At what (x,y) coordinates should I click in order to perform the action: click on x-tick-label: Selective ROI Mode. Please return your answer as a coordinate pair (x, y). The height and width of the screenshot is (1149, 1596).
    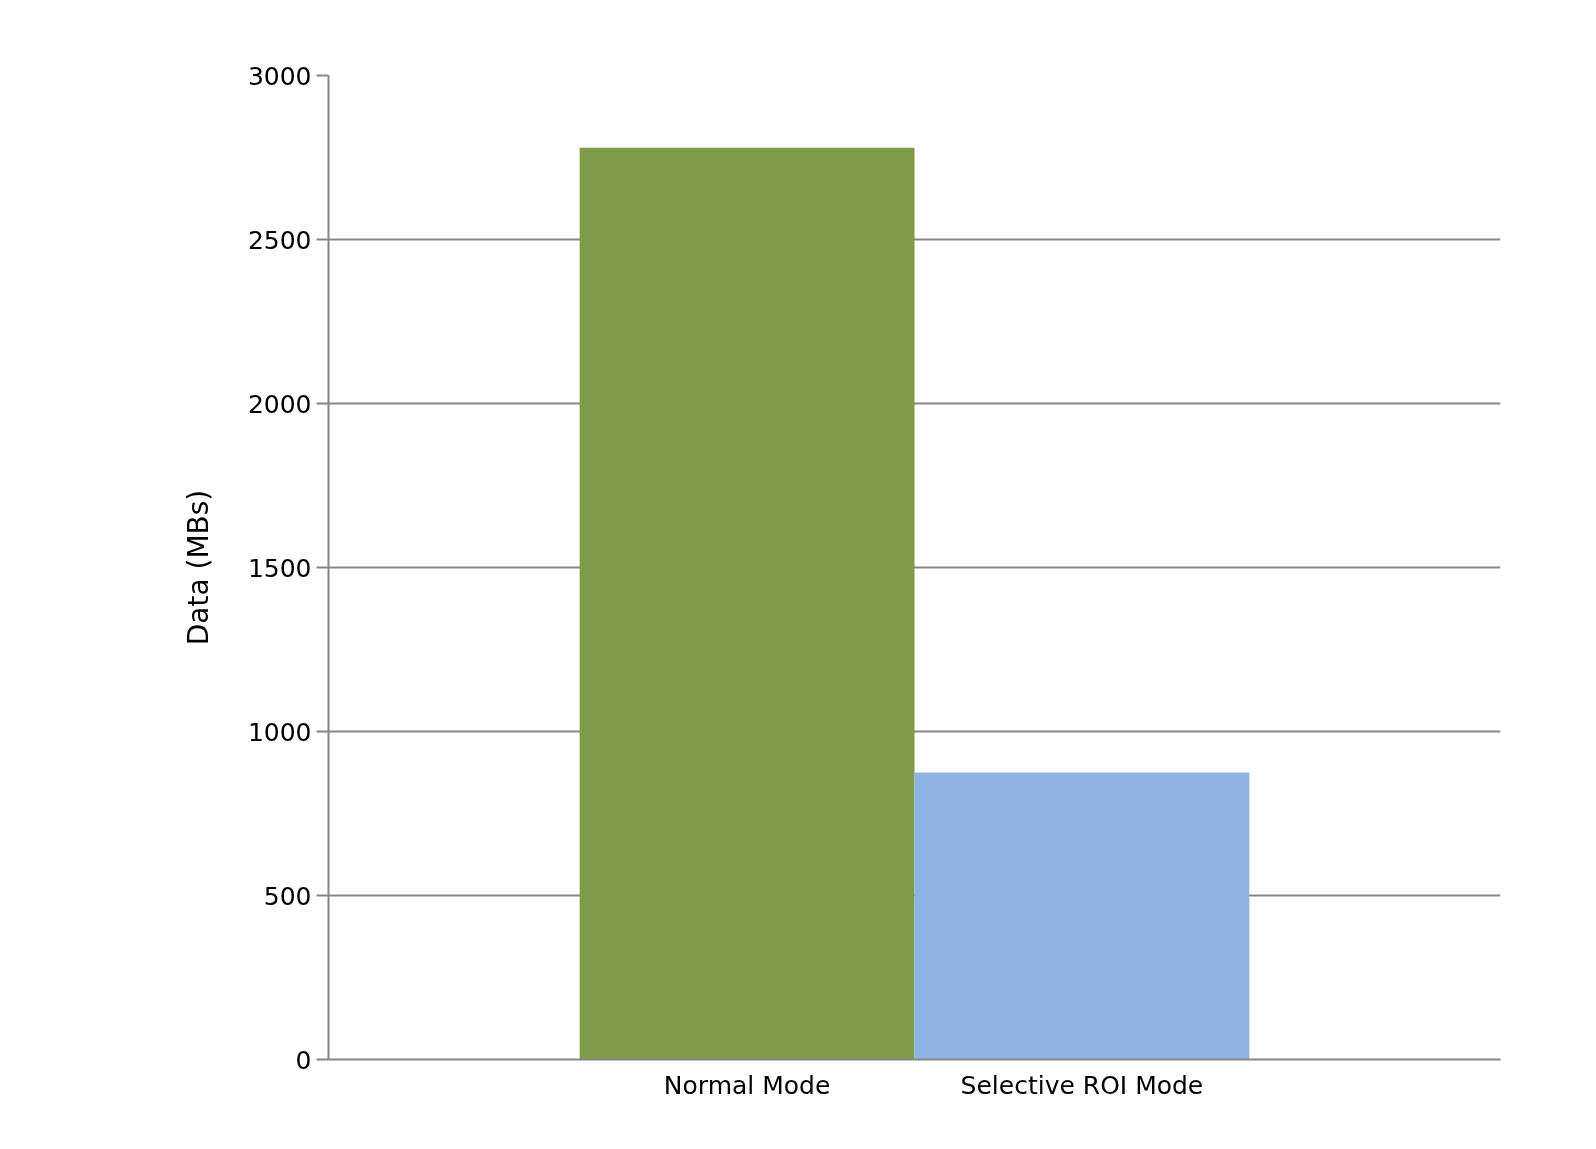
    Looking at the image, I should click on (1082, 1085).